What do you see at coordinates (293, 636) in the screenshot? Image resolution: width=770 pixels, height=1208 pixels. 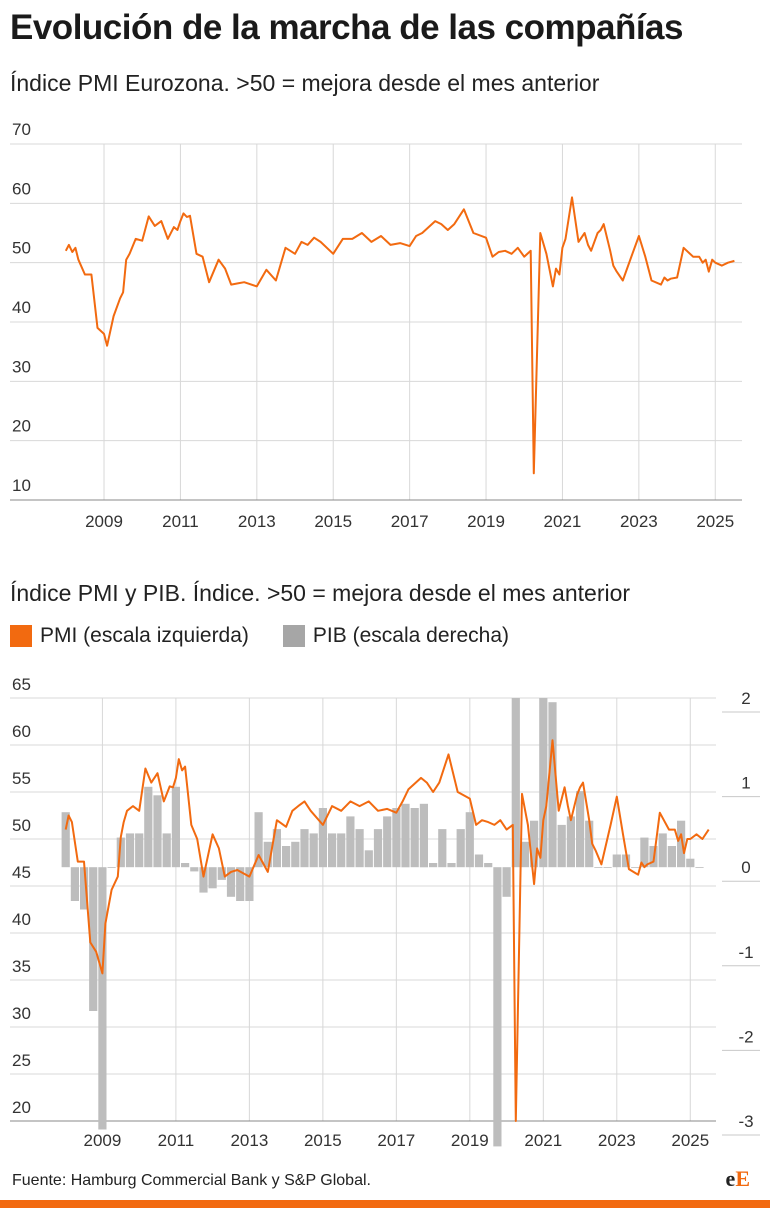 I see `legend-swatch-gdp` at bounding box center [293, 636].